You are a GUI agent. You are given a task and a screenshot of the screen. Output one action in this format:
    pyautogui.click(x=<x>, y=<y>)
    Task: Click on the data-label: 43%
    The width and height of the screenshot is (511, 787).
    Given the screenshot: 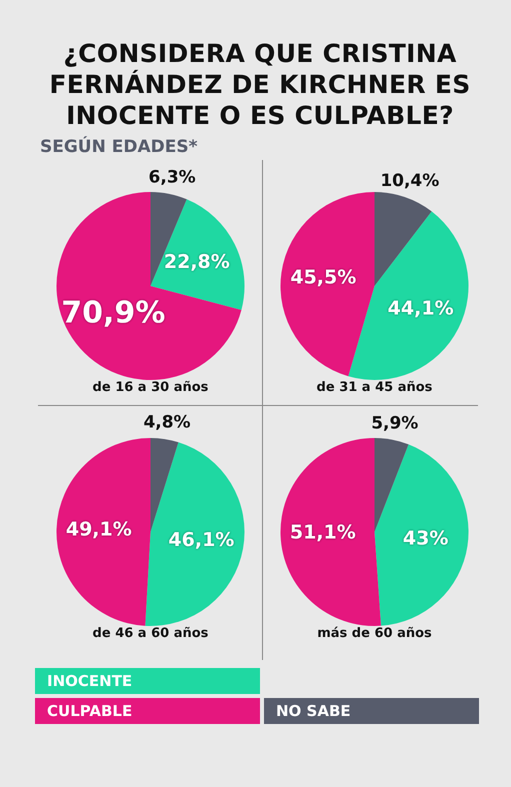 What is the action you would take?
    pyautogui.click(x=425, y=539)
    